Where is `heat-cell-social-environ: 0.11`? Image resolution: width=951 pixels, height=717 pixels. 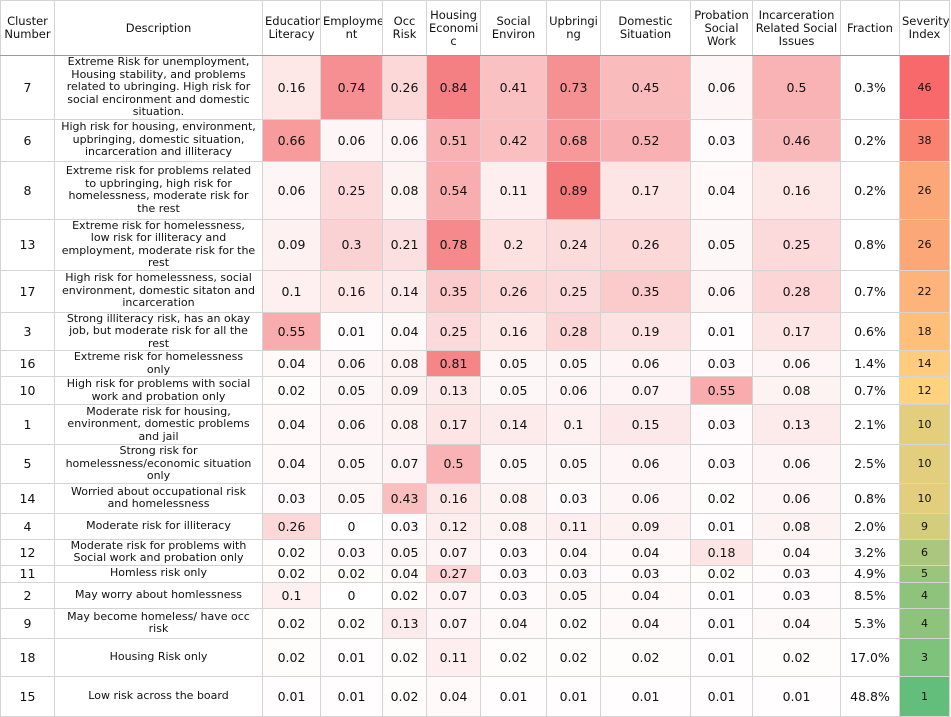 heat-cell-social-environ: 0.11 is located at coordinates (513, 190).